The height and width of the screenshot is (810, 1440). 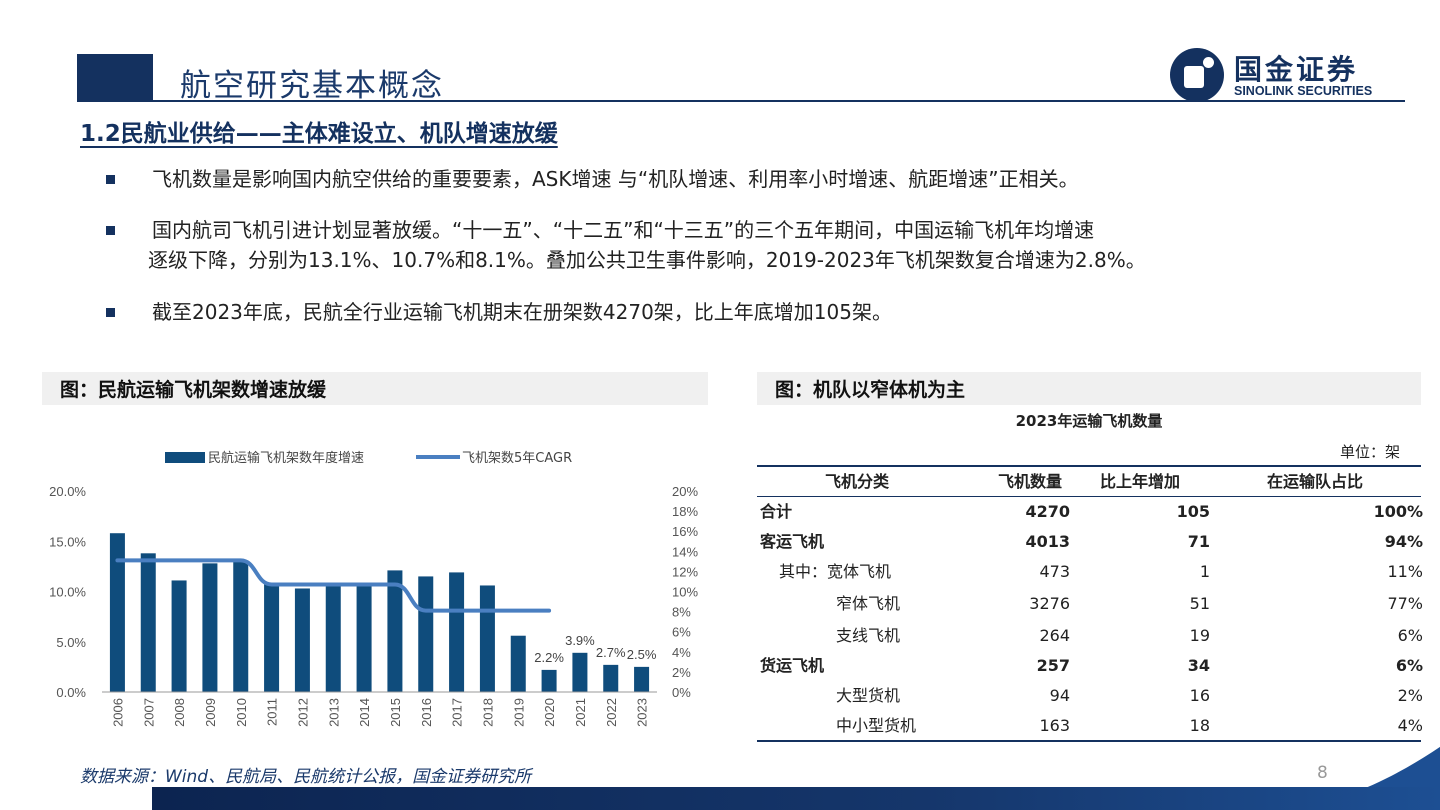 I want to click on x-axis-tick-label: 2013, so click(x=333, y=712).